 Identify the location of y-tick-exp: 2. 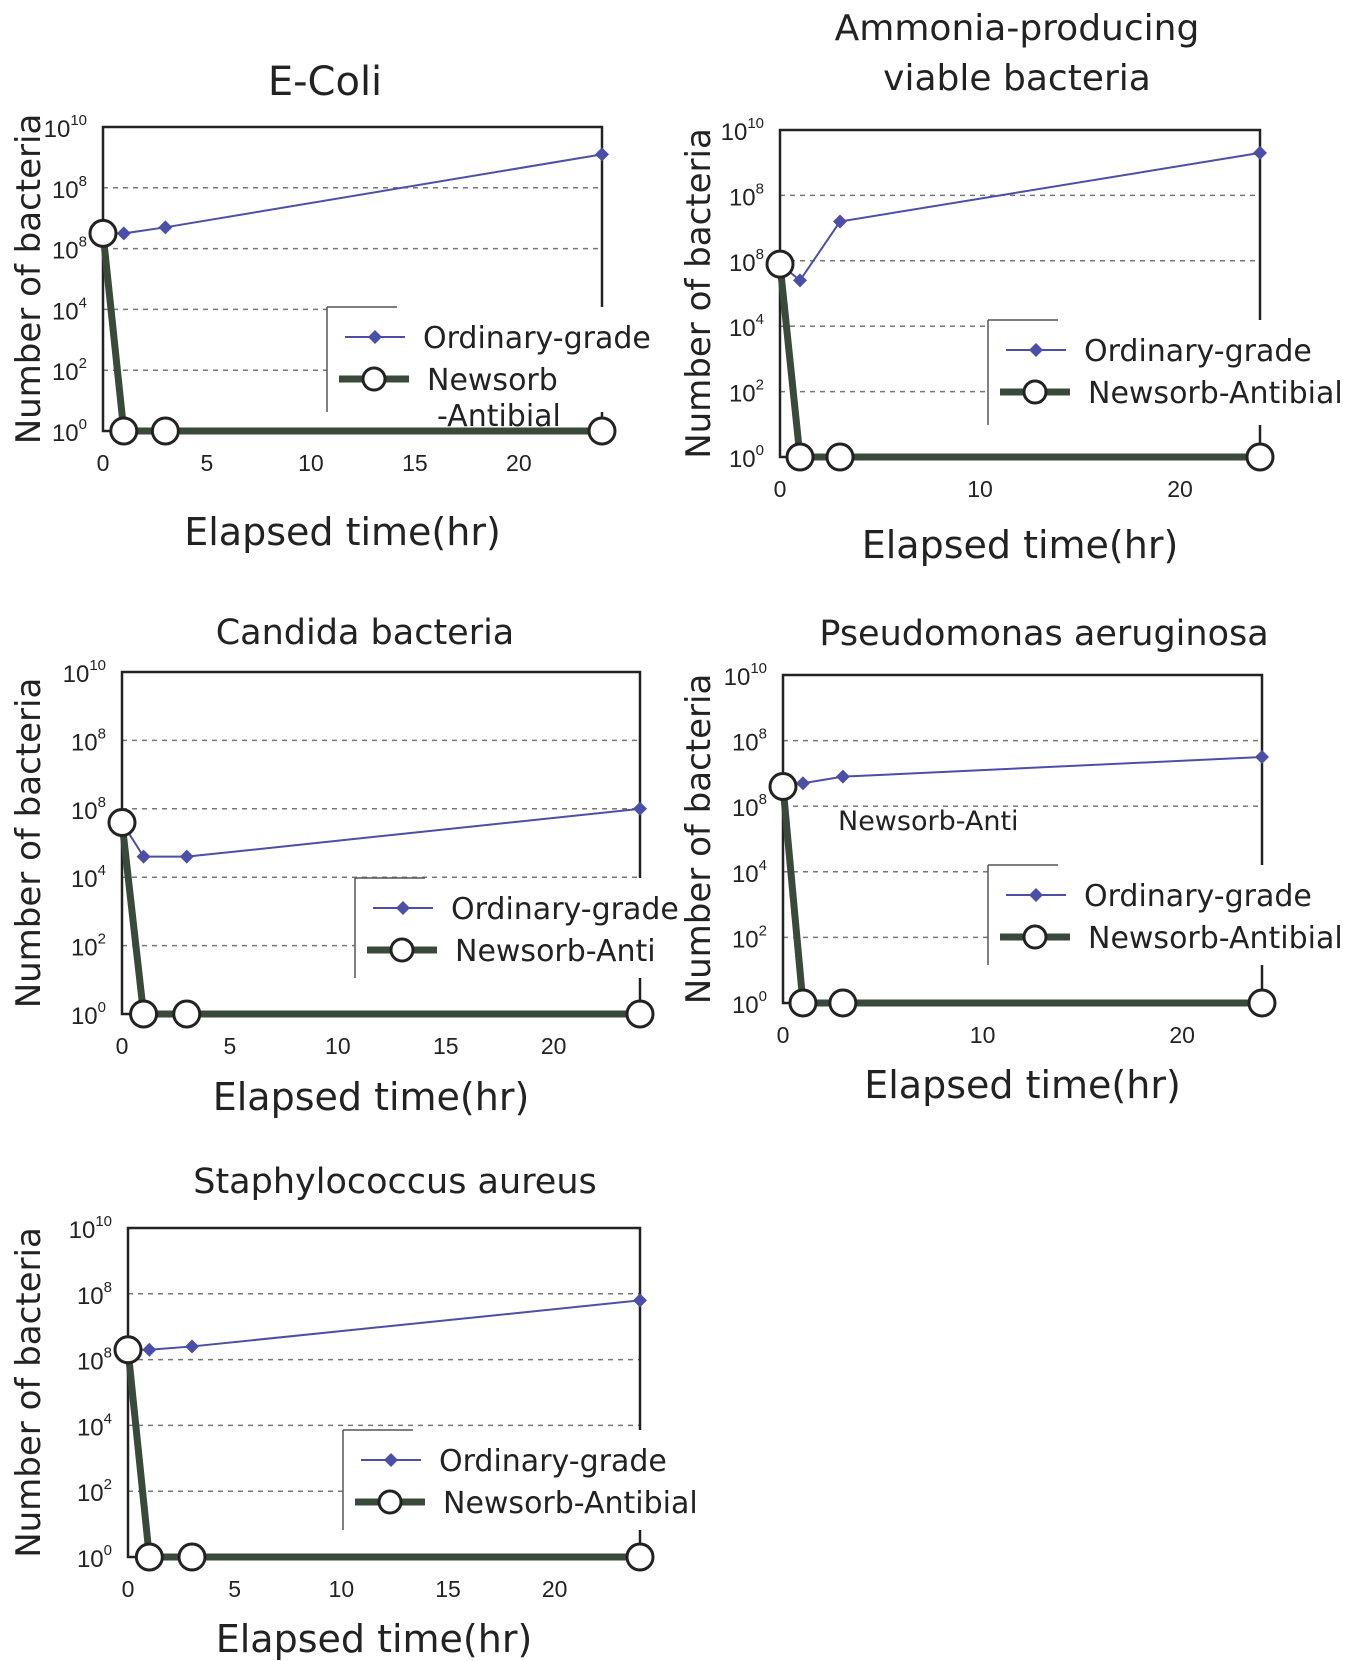
(102, 939).